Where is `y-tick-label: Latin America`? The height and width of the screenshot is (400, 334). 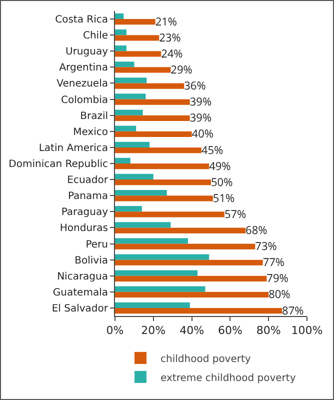
y-tick-label: Latin America is located at coordinates (73, 148).